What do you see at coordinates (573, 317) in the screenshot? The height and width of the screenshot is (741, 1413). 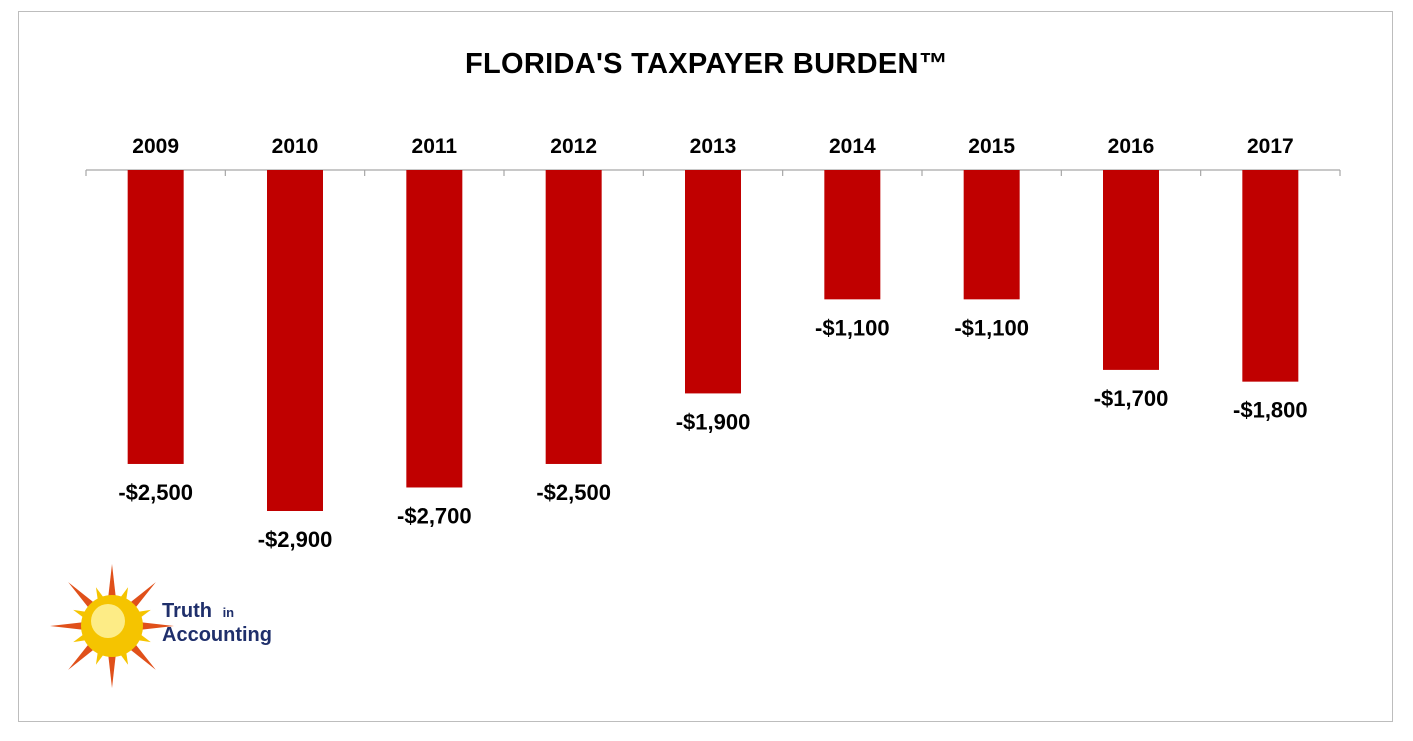 I see `bar-2012` at bounding box center [573, 317].